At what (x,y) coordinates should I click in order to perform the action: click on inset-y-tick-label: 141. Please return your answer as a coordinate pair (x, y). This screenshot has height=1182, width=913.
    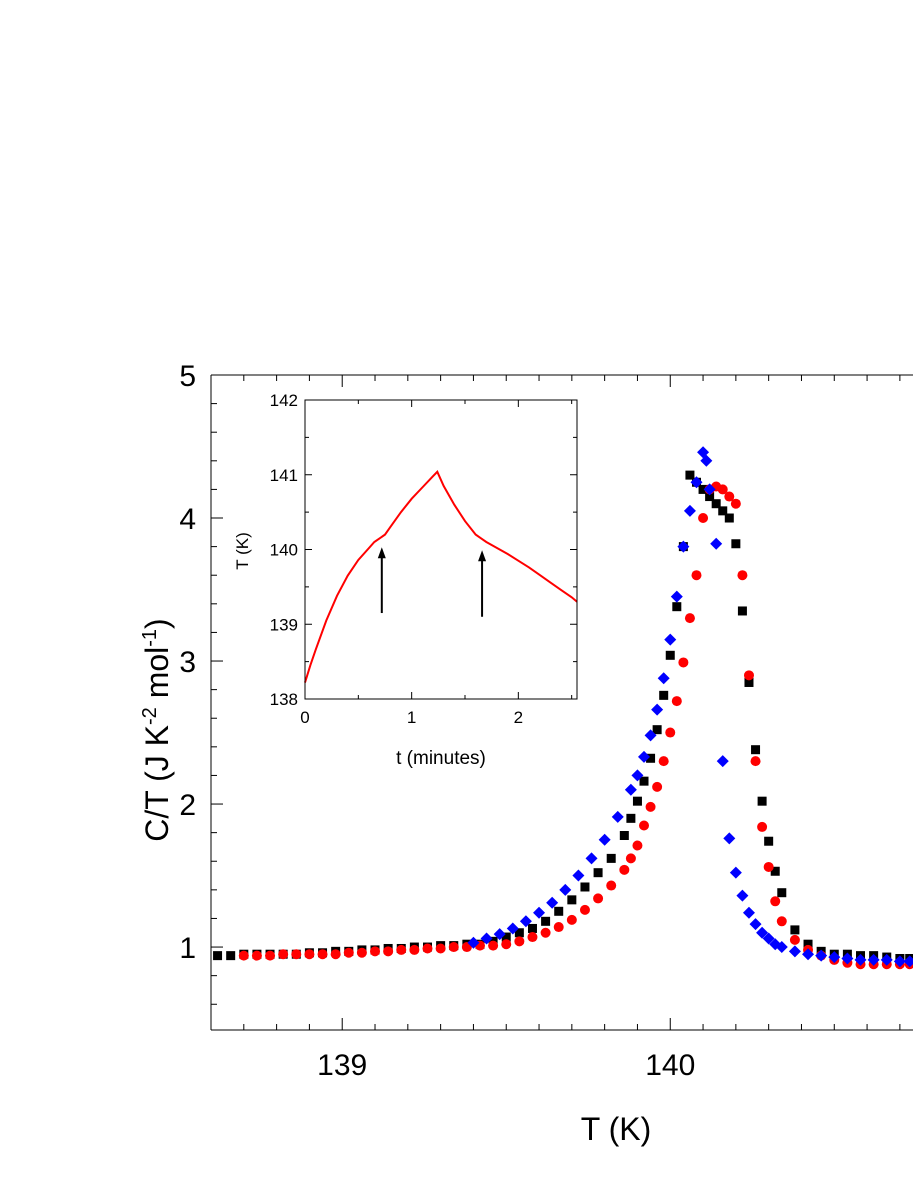
    Looking at the image, I should click on (284, 475).